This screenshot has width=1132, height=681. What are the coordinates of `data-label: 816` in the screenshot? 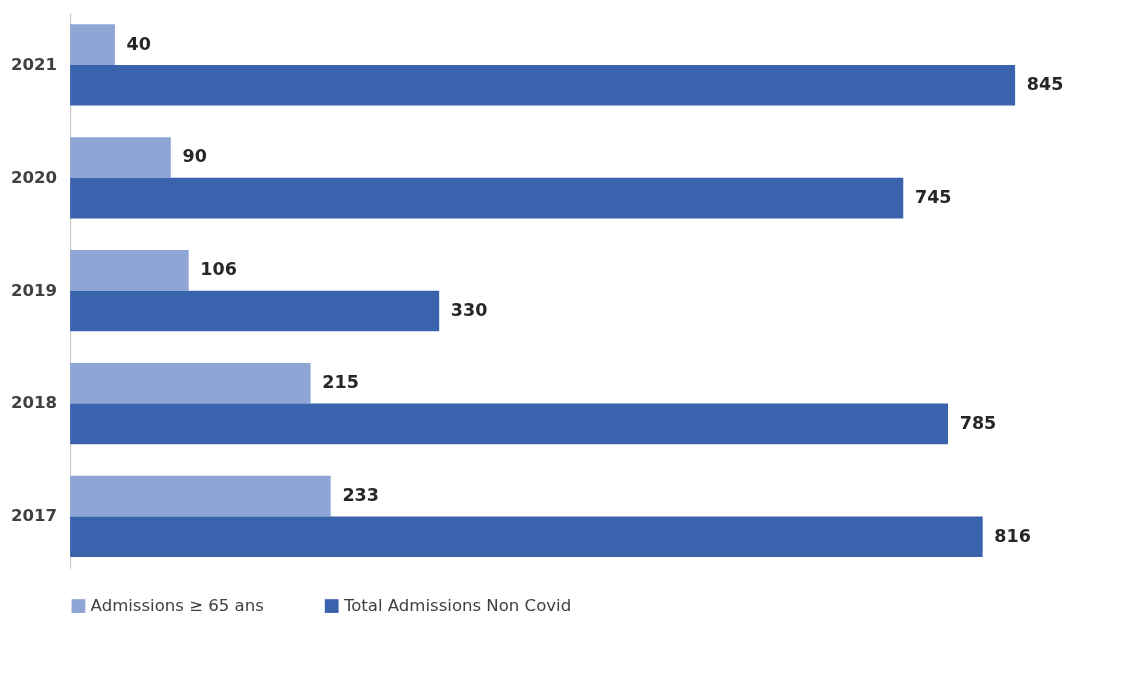 It's located at (1012, 535).